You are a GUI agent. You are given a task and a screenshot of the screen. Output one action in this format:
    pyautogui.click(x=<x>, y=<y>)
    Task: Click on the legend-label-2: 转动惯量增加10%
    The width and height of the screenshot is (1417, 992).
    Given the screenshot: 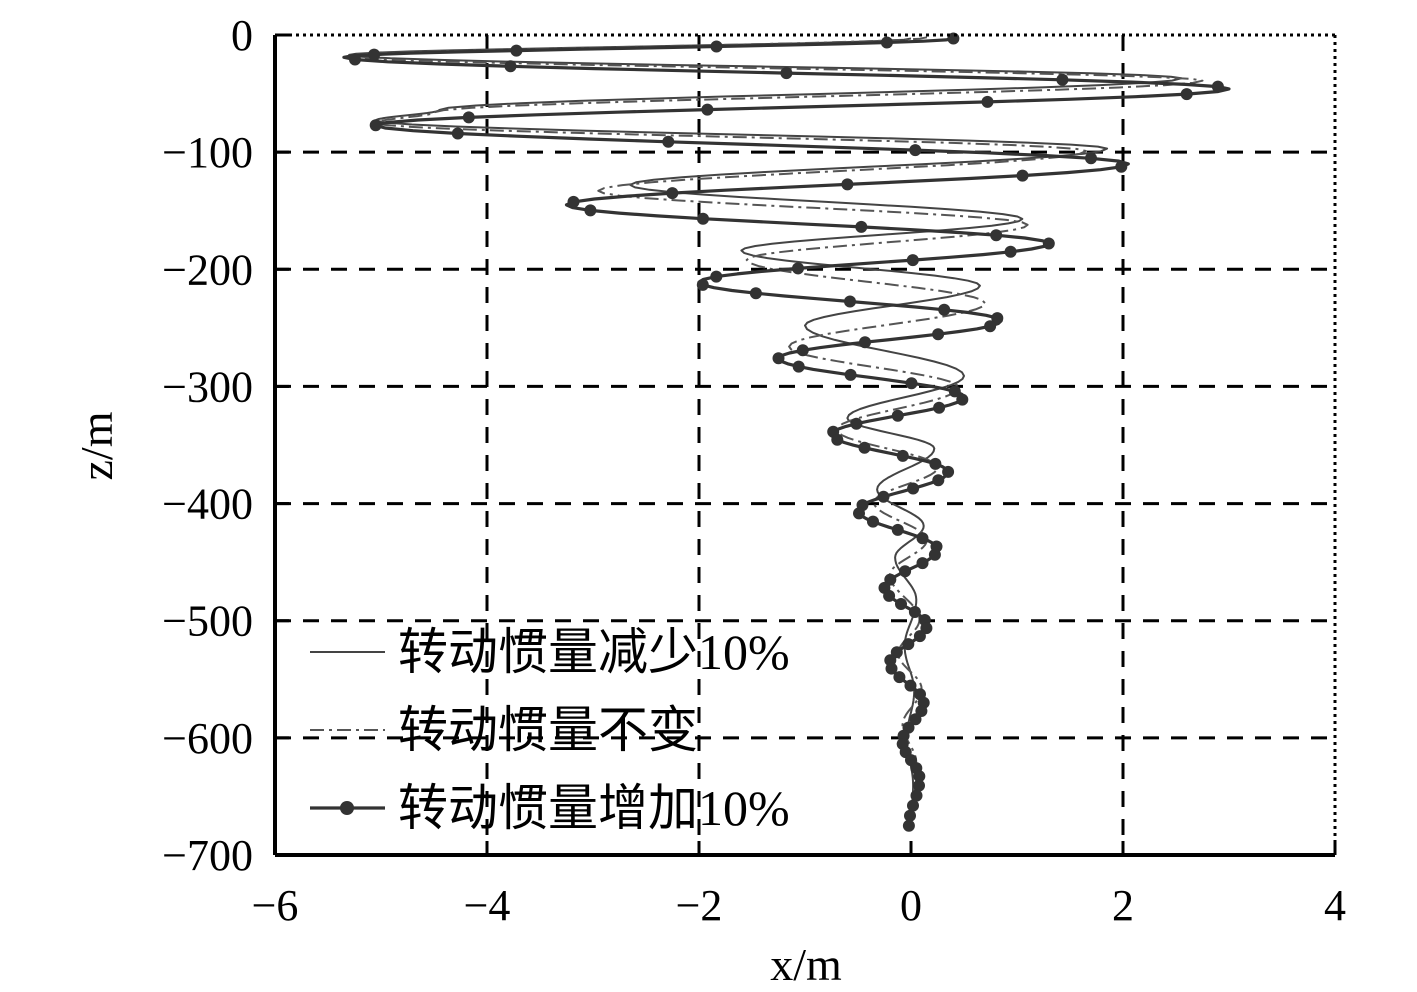 What is the action you would take?
    pyautogui.click(x=594, y=808)
    